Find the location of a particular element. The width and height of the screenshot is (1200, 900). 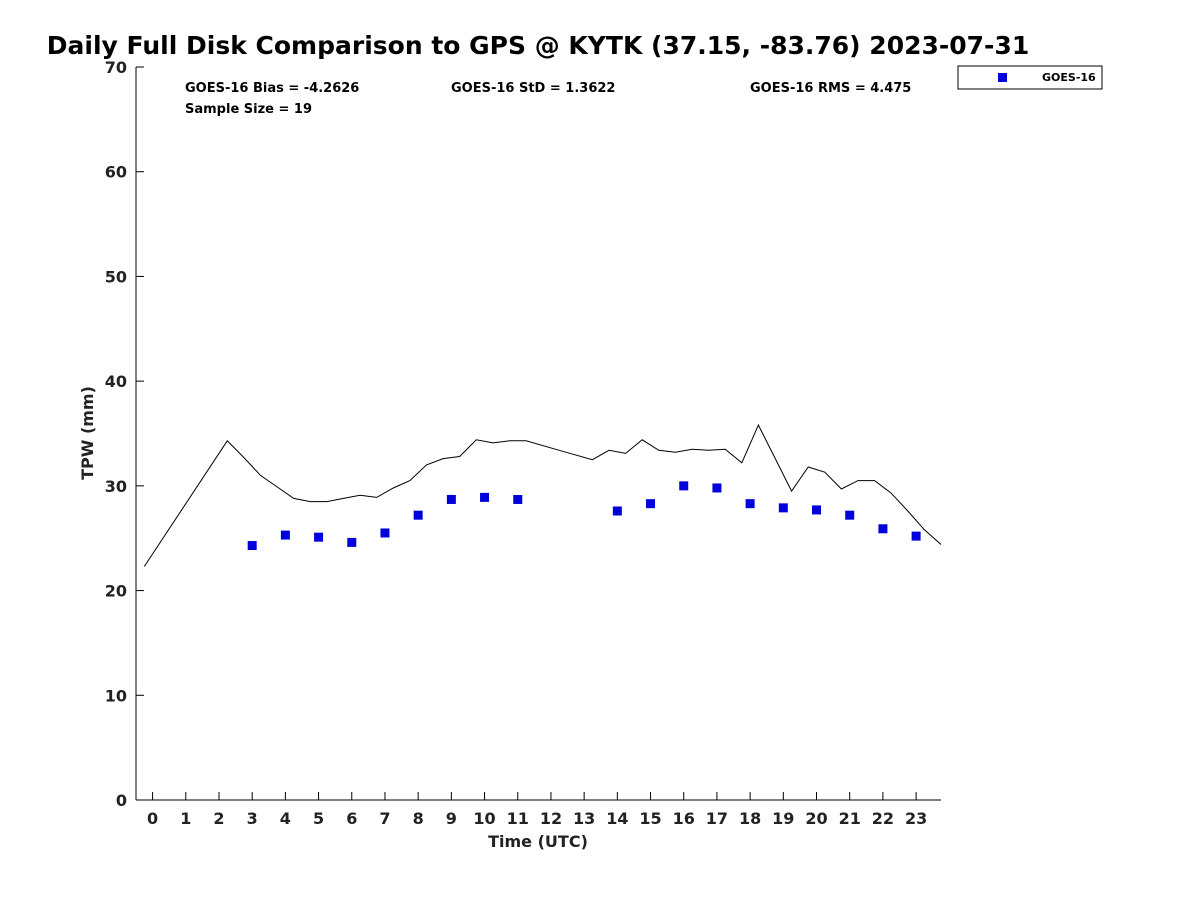

x-tick-label: 14 is located at coordinates (617, 818).